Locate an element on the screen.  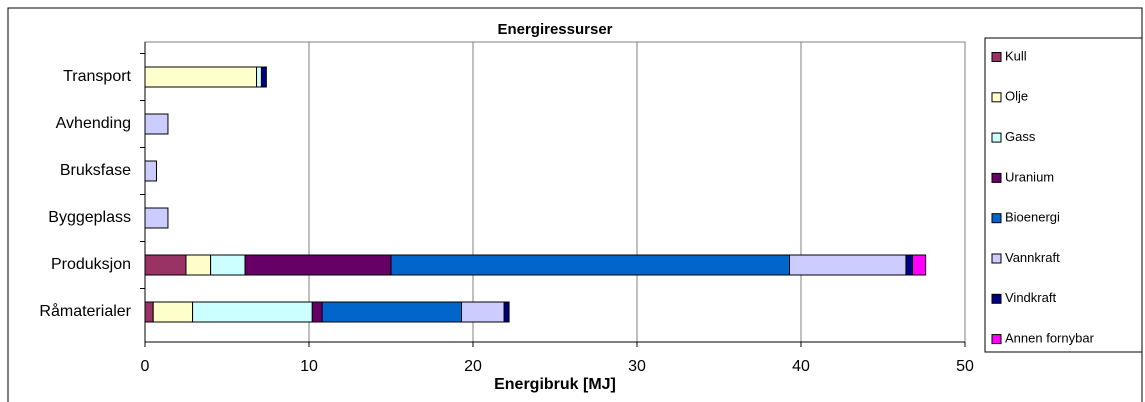
y-tick-label: Transport is located at coordinates (97, 76).